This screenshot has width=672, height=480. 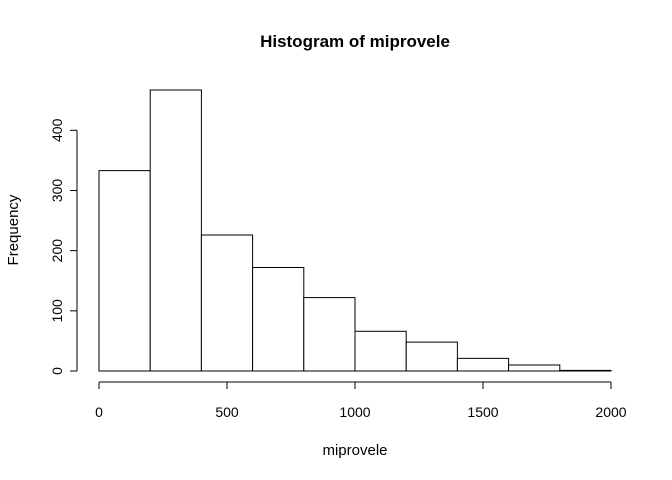 What do you see at coordinates (361, 400) in the screenshot?
I see `x-axis: 0 500 1000 1500 2000` at bounding box center [361, 400].